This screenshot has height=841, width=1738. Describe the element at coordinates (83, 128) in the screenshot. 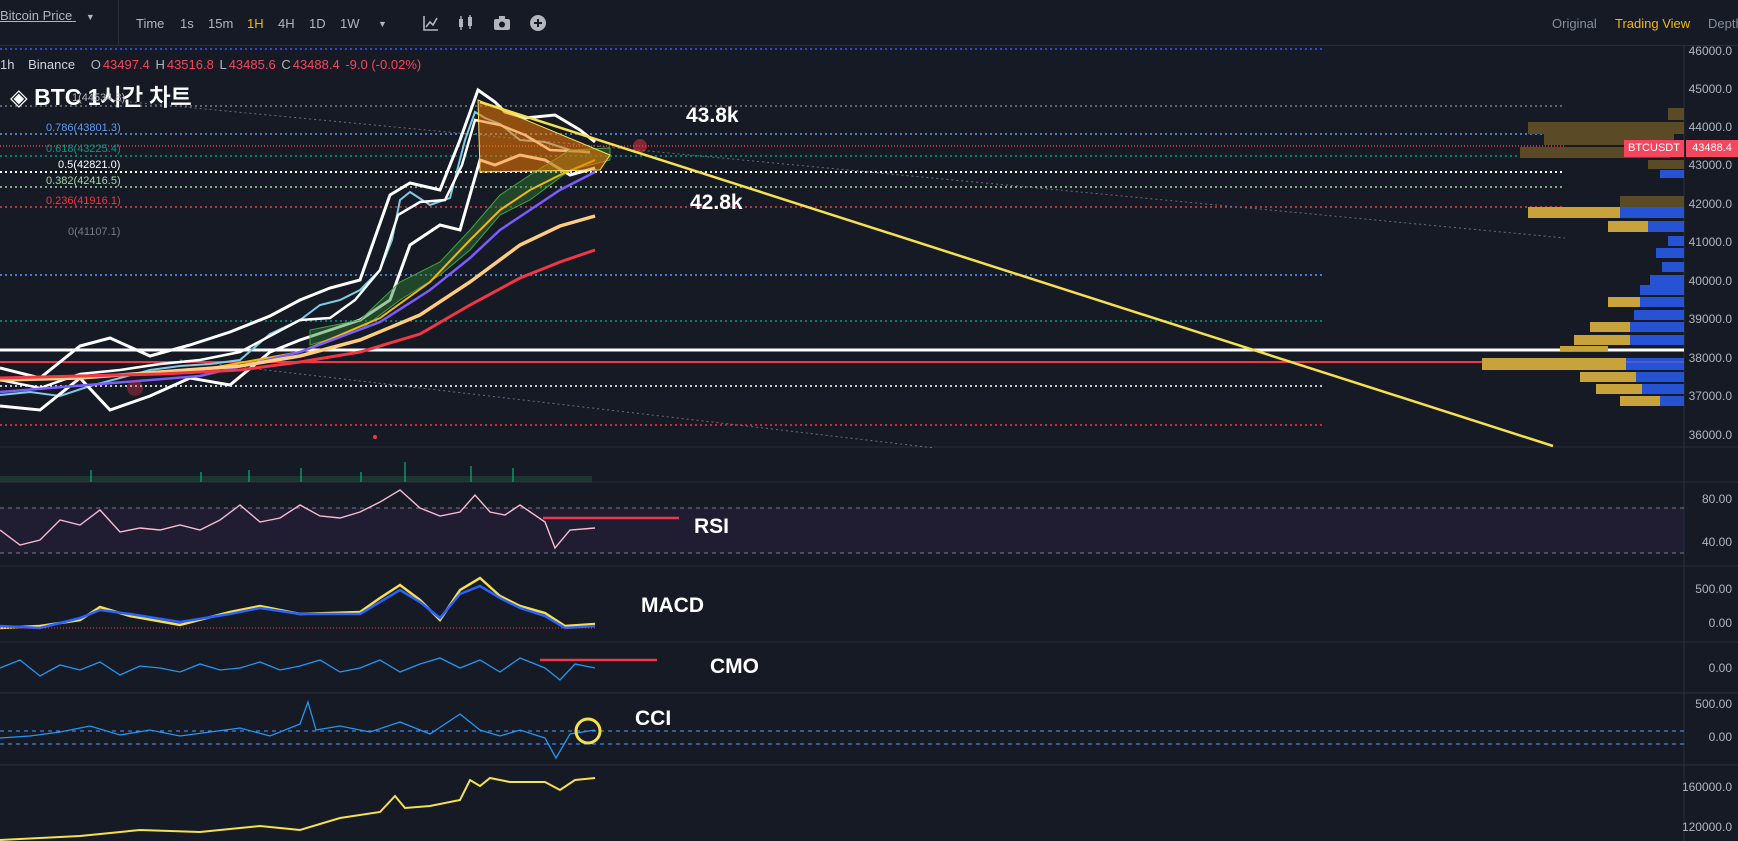

I see `fib-label-0786: 0.786(43801.3)` at that location.